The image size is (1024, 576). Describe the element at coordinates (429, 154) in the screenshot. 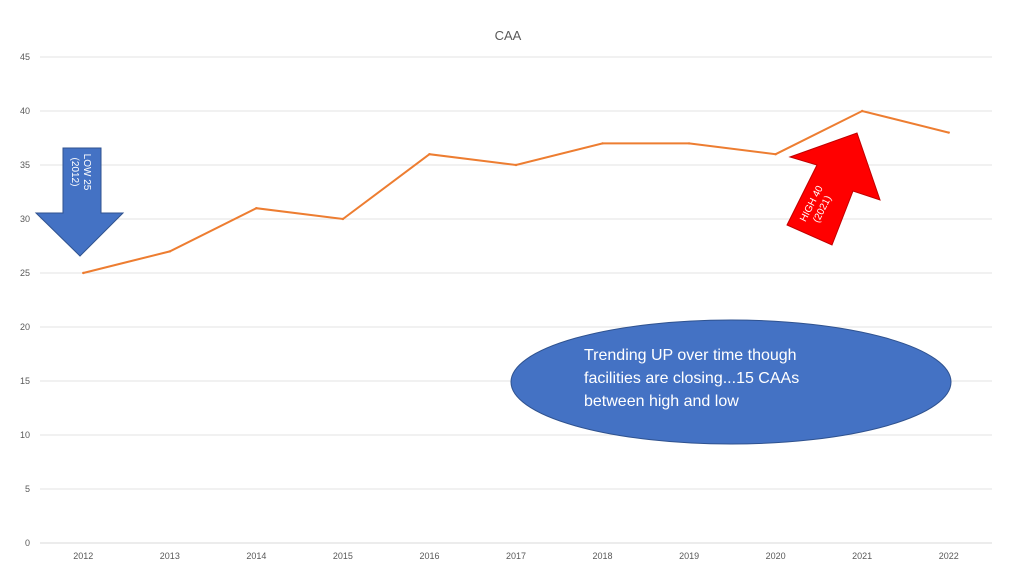

I see `data-point-2016` at that location.